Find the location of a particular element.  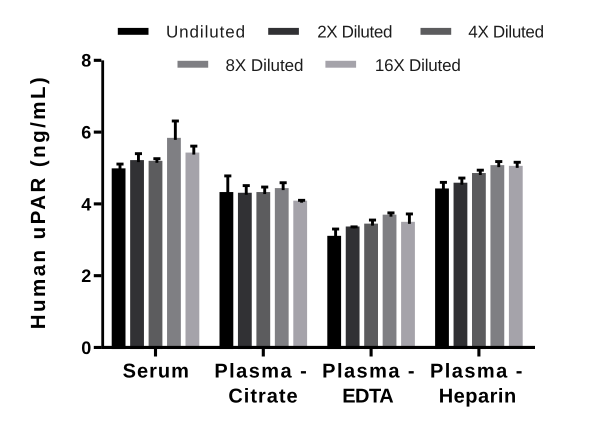

svg-text: 2X Diluted is located at coordinates (354, 32).